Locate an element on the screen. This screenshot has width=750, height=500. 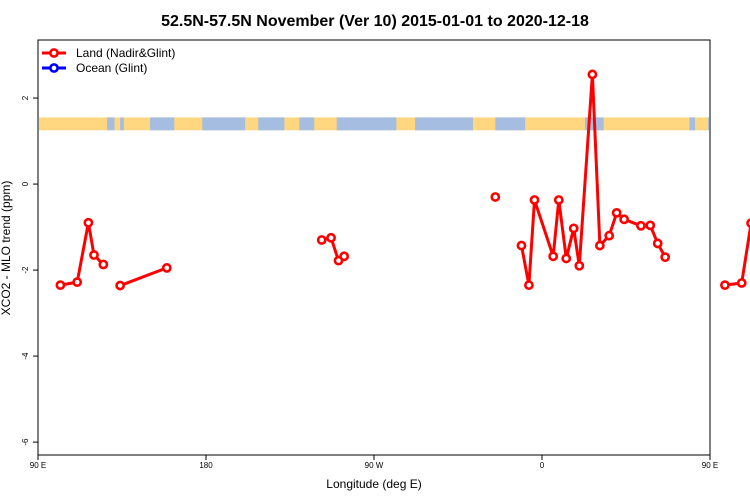
x-axis: 90 E 180 90 W 0 90 E is located at coordinates (374, 462).